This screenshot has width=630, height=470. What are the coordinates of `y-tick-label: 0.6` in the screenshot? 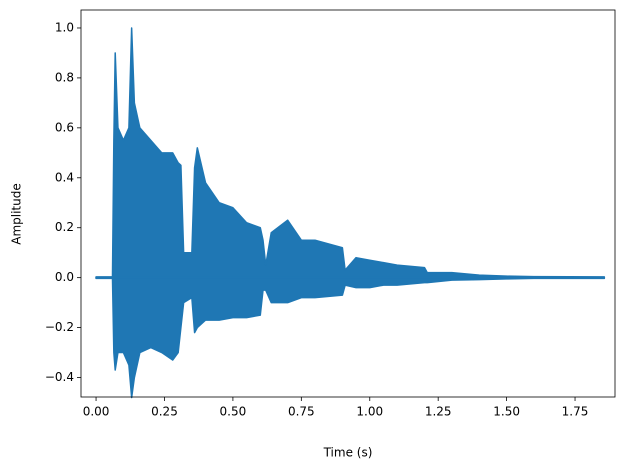 It's located at (64, 127).